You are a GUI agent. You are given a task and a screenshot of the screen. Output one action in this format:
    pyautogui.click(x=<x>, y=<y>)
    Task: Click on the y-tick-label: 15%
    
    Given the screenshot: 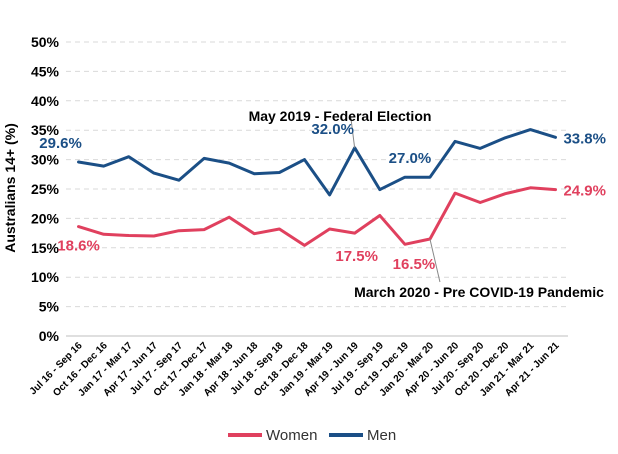 What is the action you would take?
    pyautogui.click(x=45, y=248)
    